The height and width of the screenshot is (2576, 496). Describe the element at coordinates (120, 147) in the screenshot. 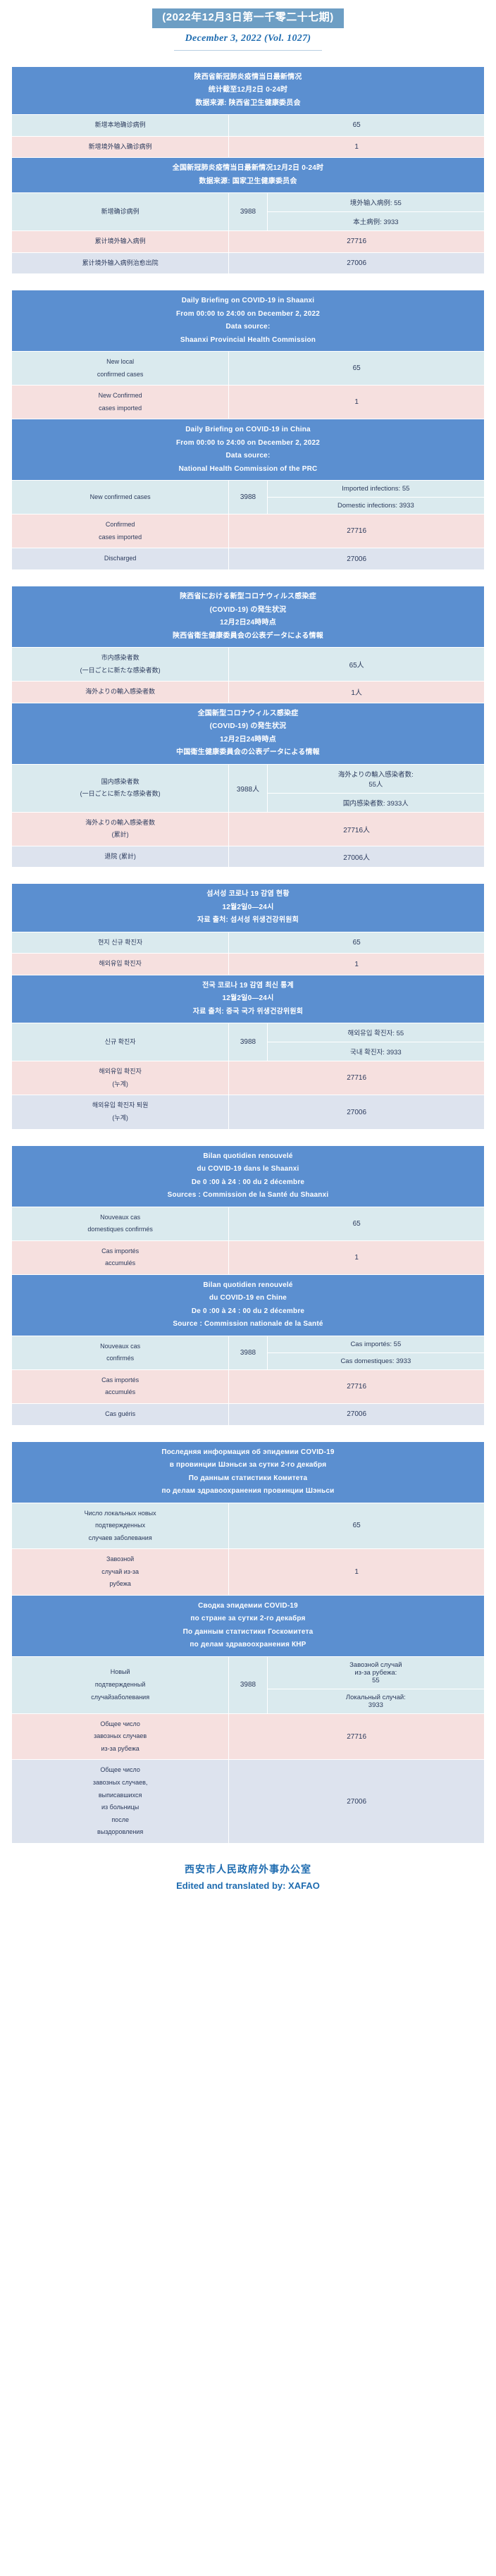

I see `row-label: 新增境外输入确诊病例` at that location.